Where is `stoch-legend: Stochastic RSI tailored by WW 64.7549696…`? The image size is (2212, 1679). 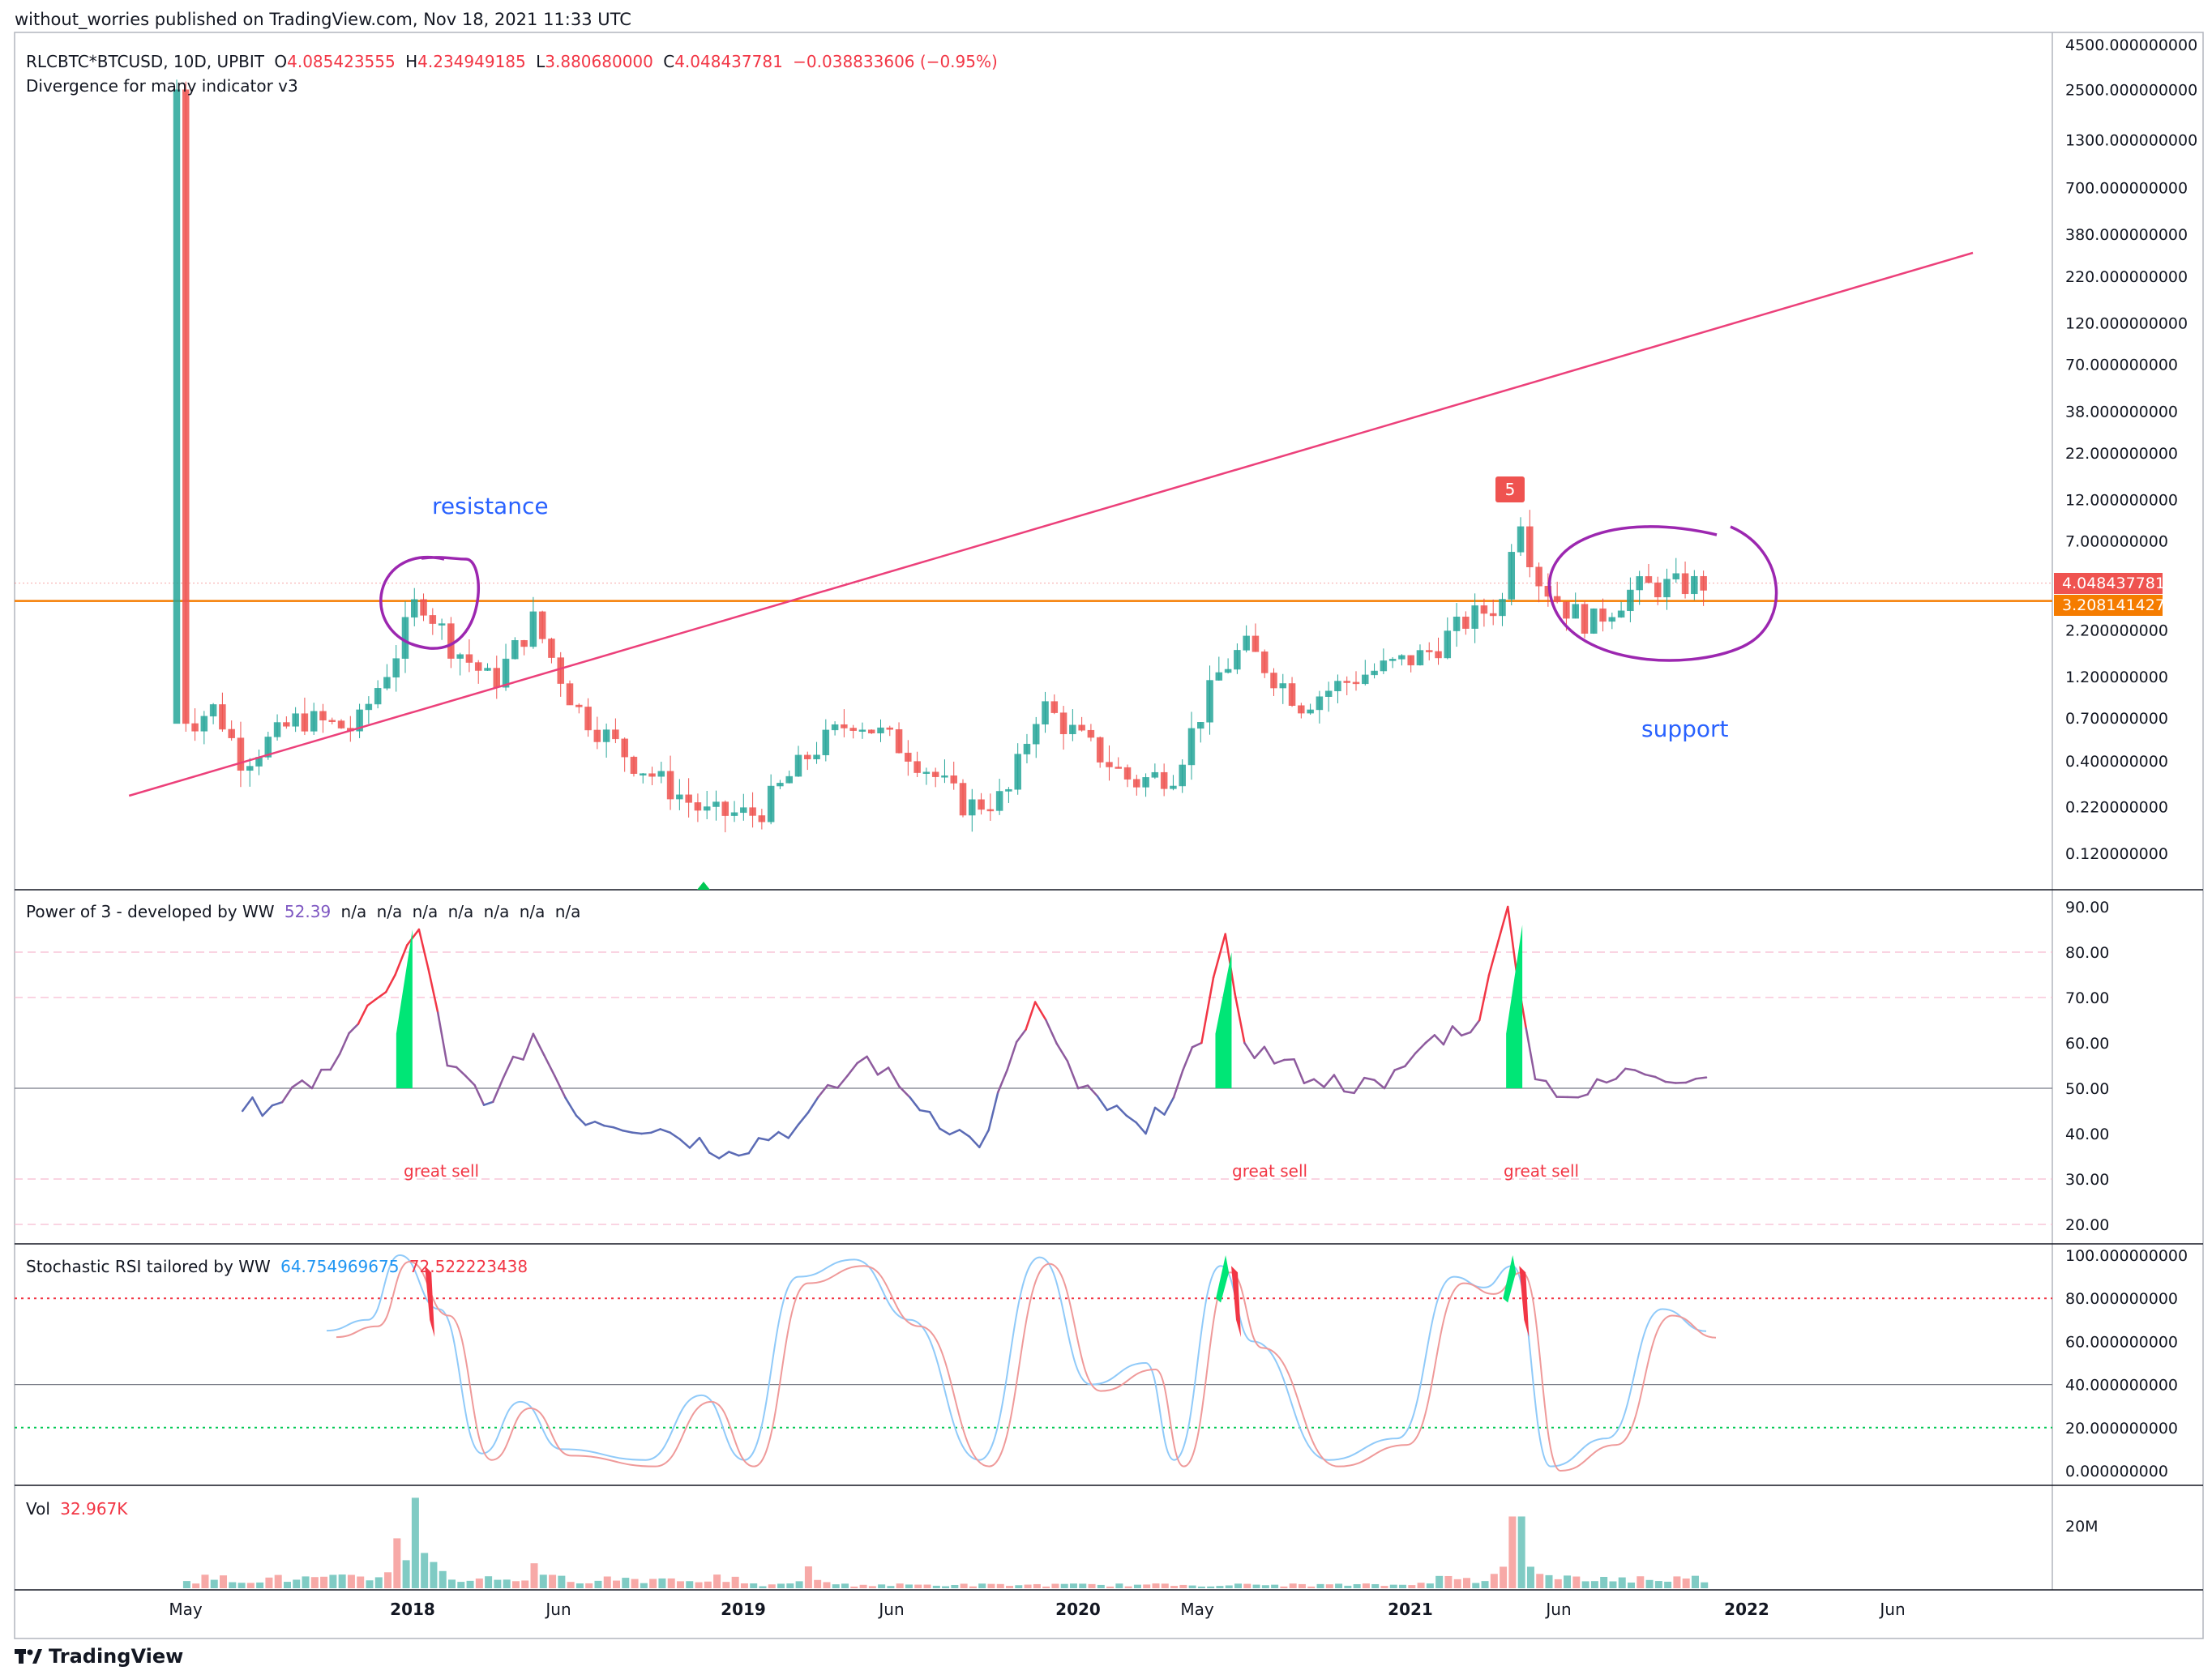
stoch-legend: Stochastic RSI tailored by WW 64.7549696… is located at coordinates (279, 1266).